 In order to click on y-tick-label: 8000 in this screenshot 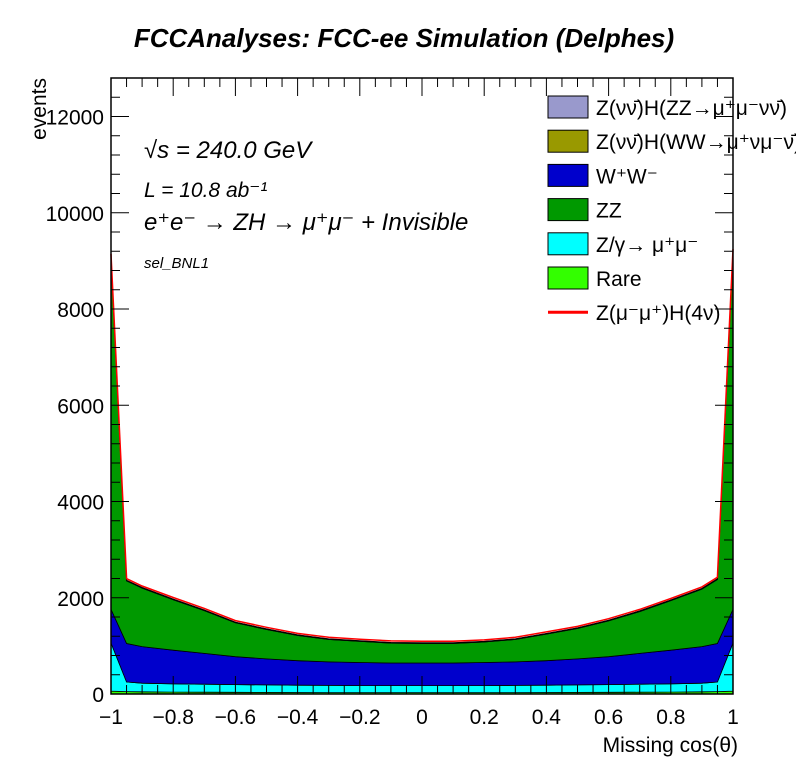, I will do `click(80, 310)`.